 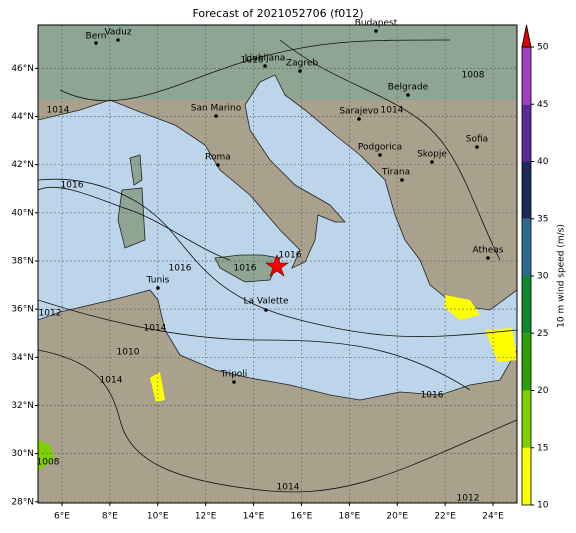 What do you see at coordinates (526, 36) in the screenshot?
I see `colorbar-extension` at bounding box center [526, 36].